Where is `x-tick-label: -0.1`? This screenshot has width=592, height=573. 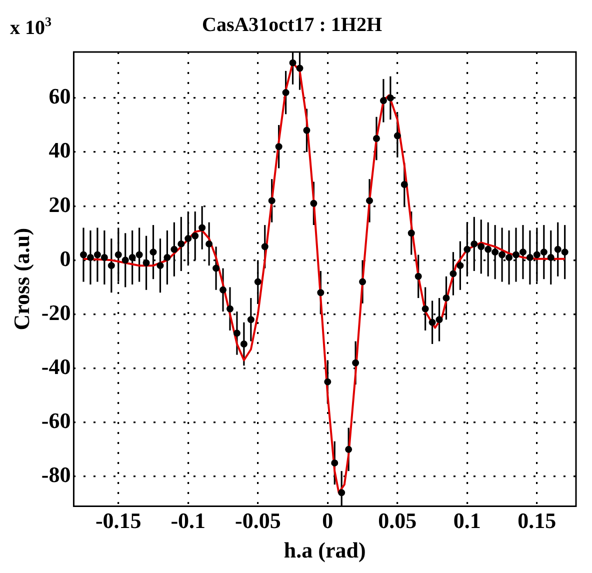
x-tick-label: -0.1 is located at coordinates (188, 521).